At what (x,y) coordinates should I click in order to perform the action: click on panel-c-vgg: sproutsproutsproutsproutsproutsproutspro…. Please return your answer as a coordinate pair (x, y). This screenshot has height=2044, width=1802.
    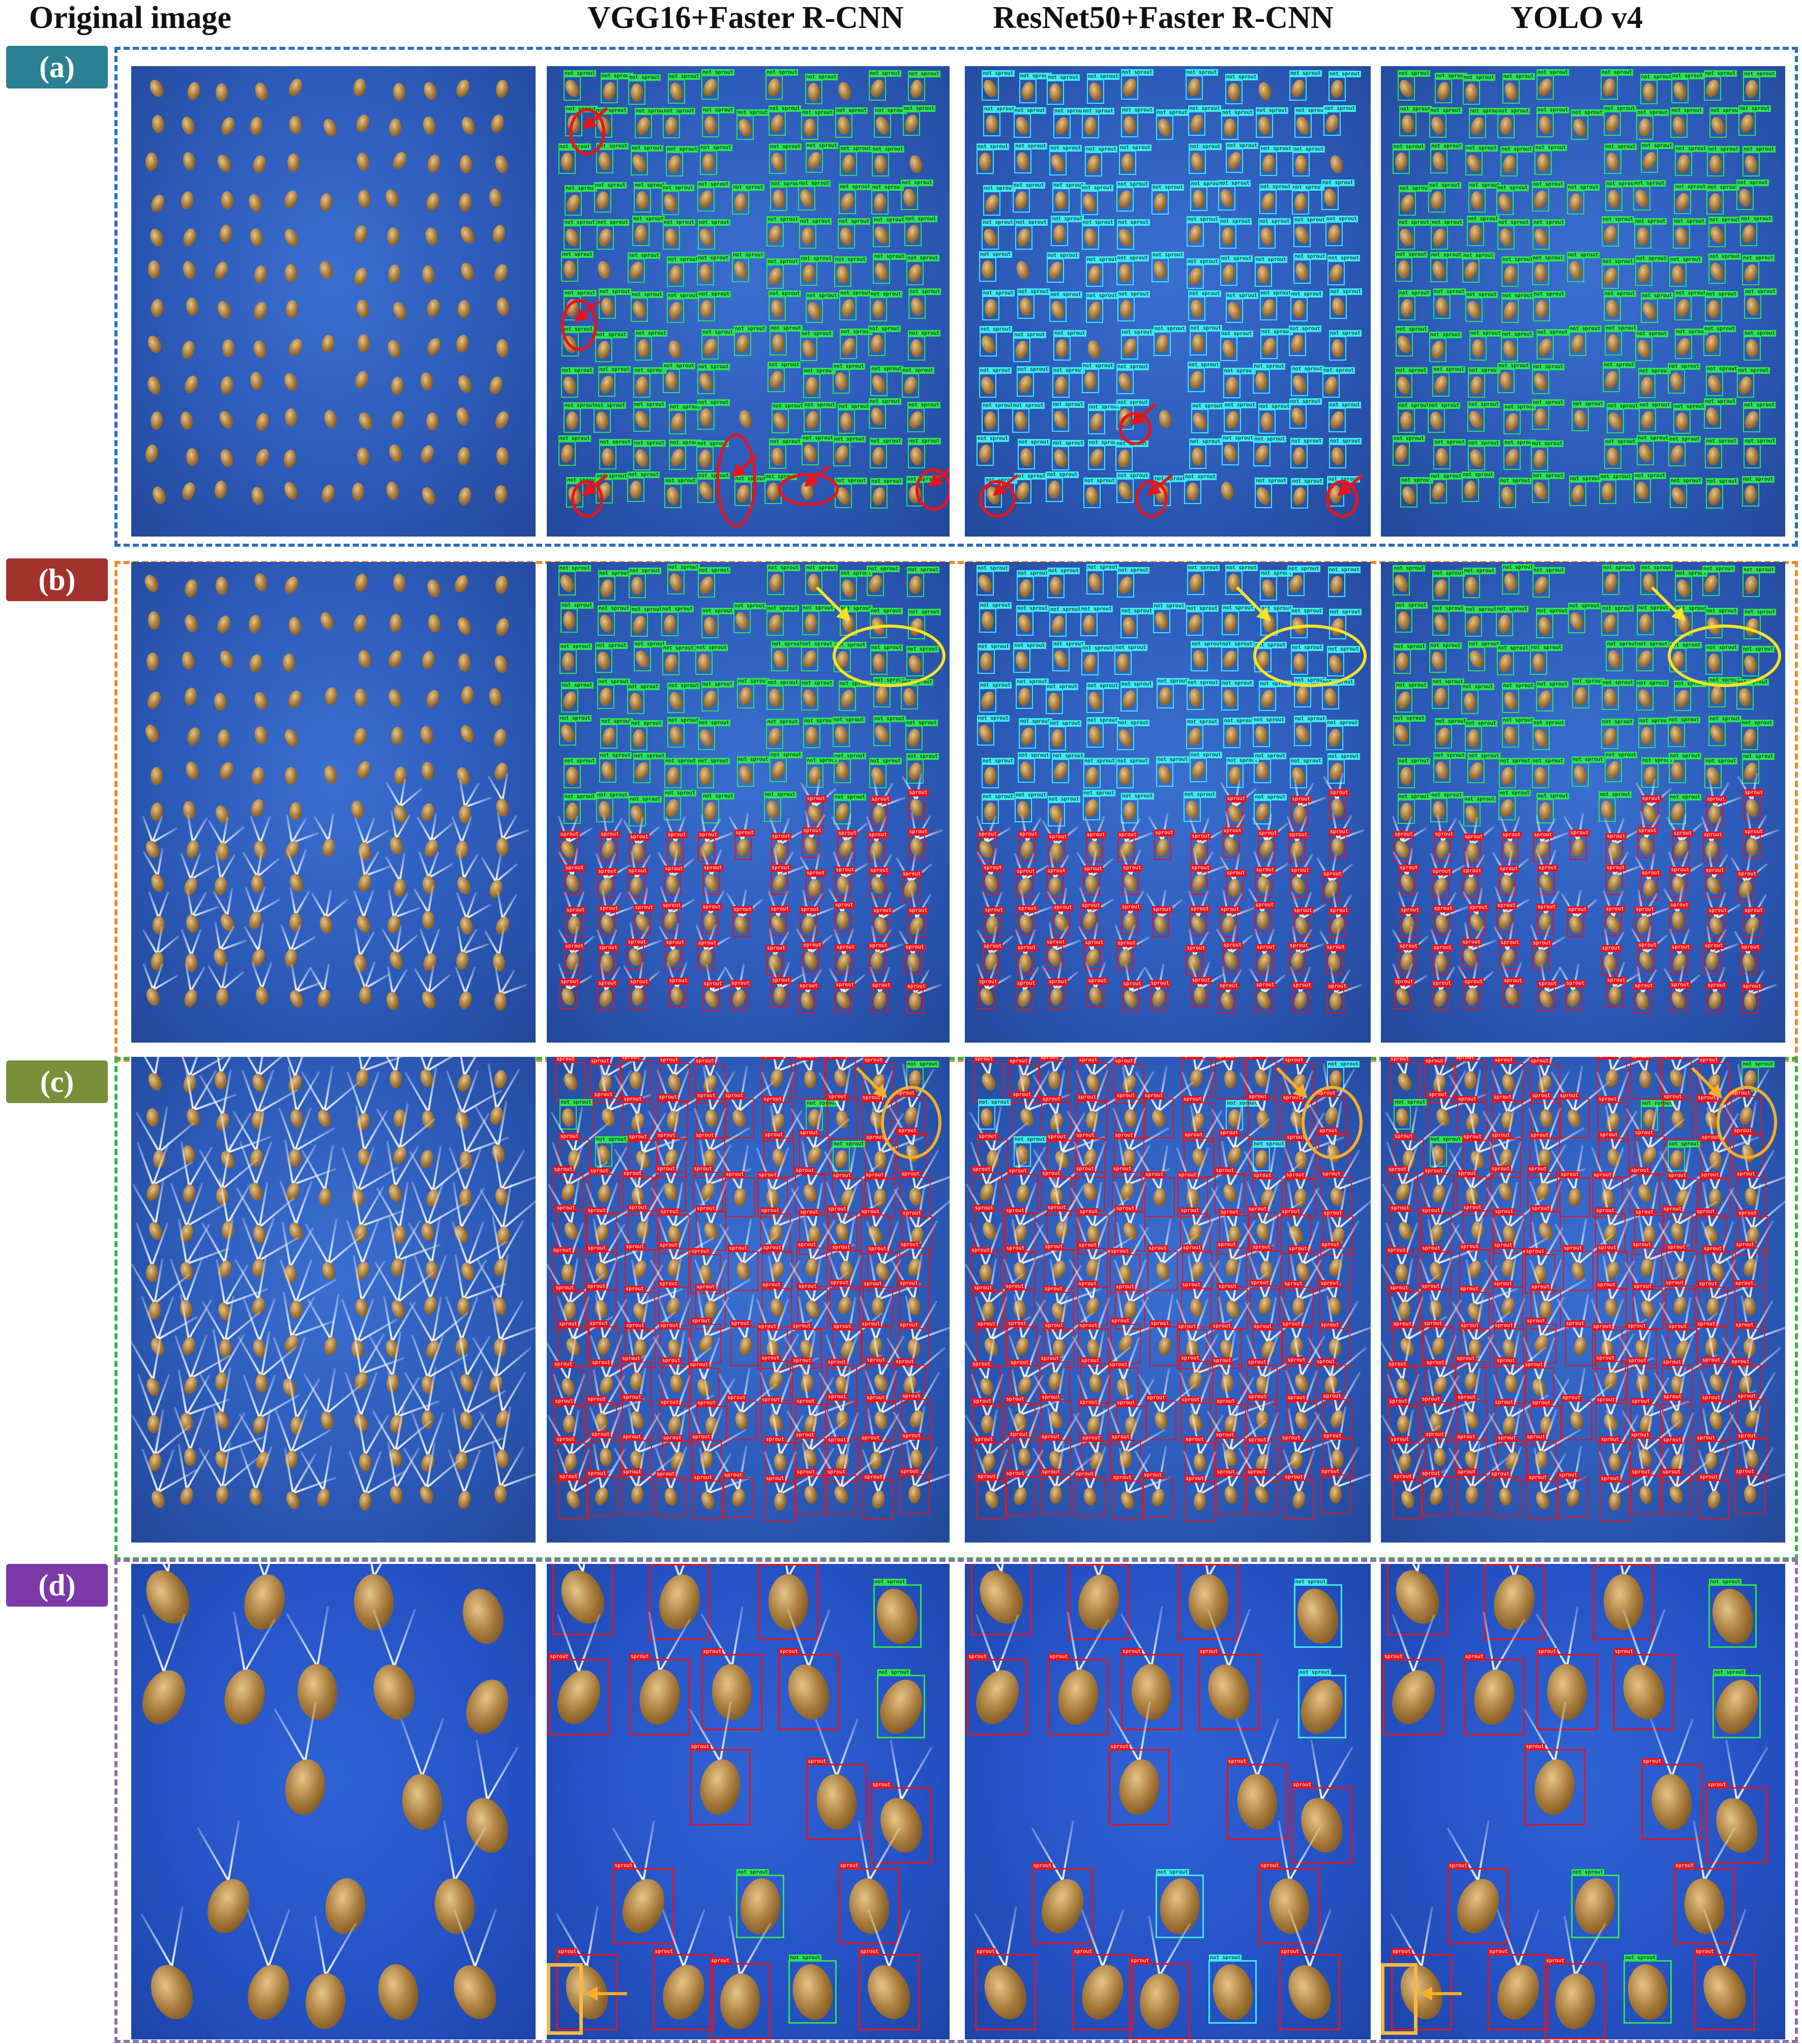
    Looking at the image, I should click on (748, 1300).